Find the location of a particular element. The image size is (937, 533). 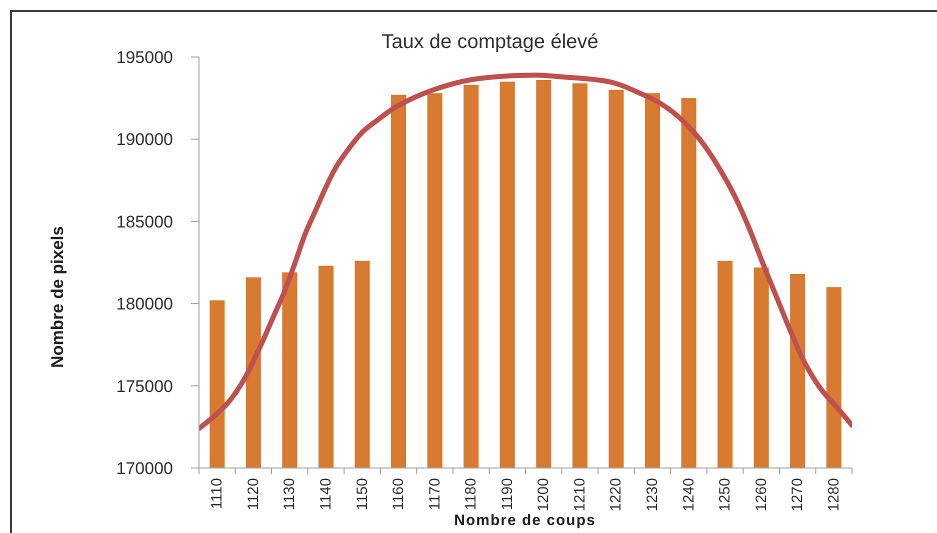

x-tick-label: 1130 is located at coordinates (289, 494).